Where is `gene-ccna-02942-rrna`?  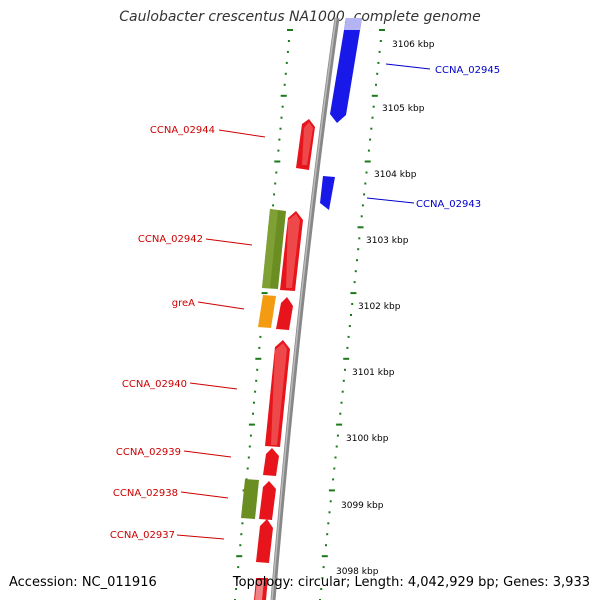
gene-ccna-02942-rrna is located at coordinates (274, 249).